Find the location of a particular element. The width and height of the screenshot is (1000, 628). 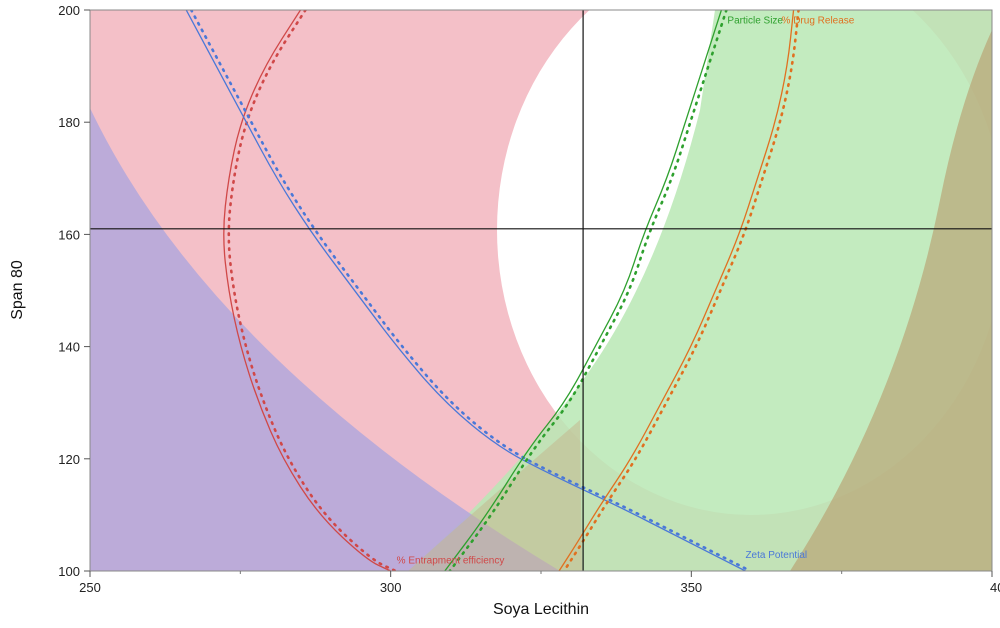

contour-label-3: % Drug Release is located at coordinates (818, 21).